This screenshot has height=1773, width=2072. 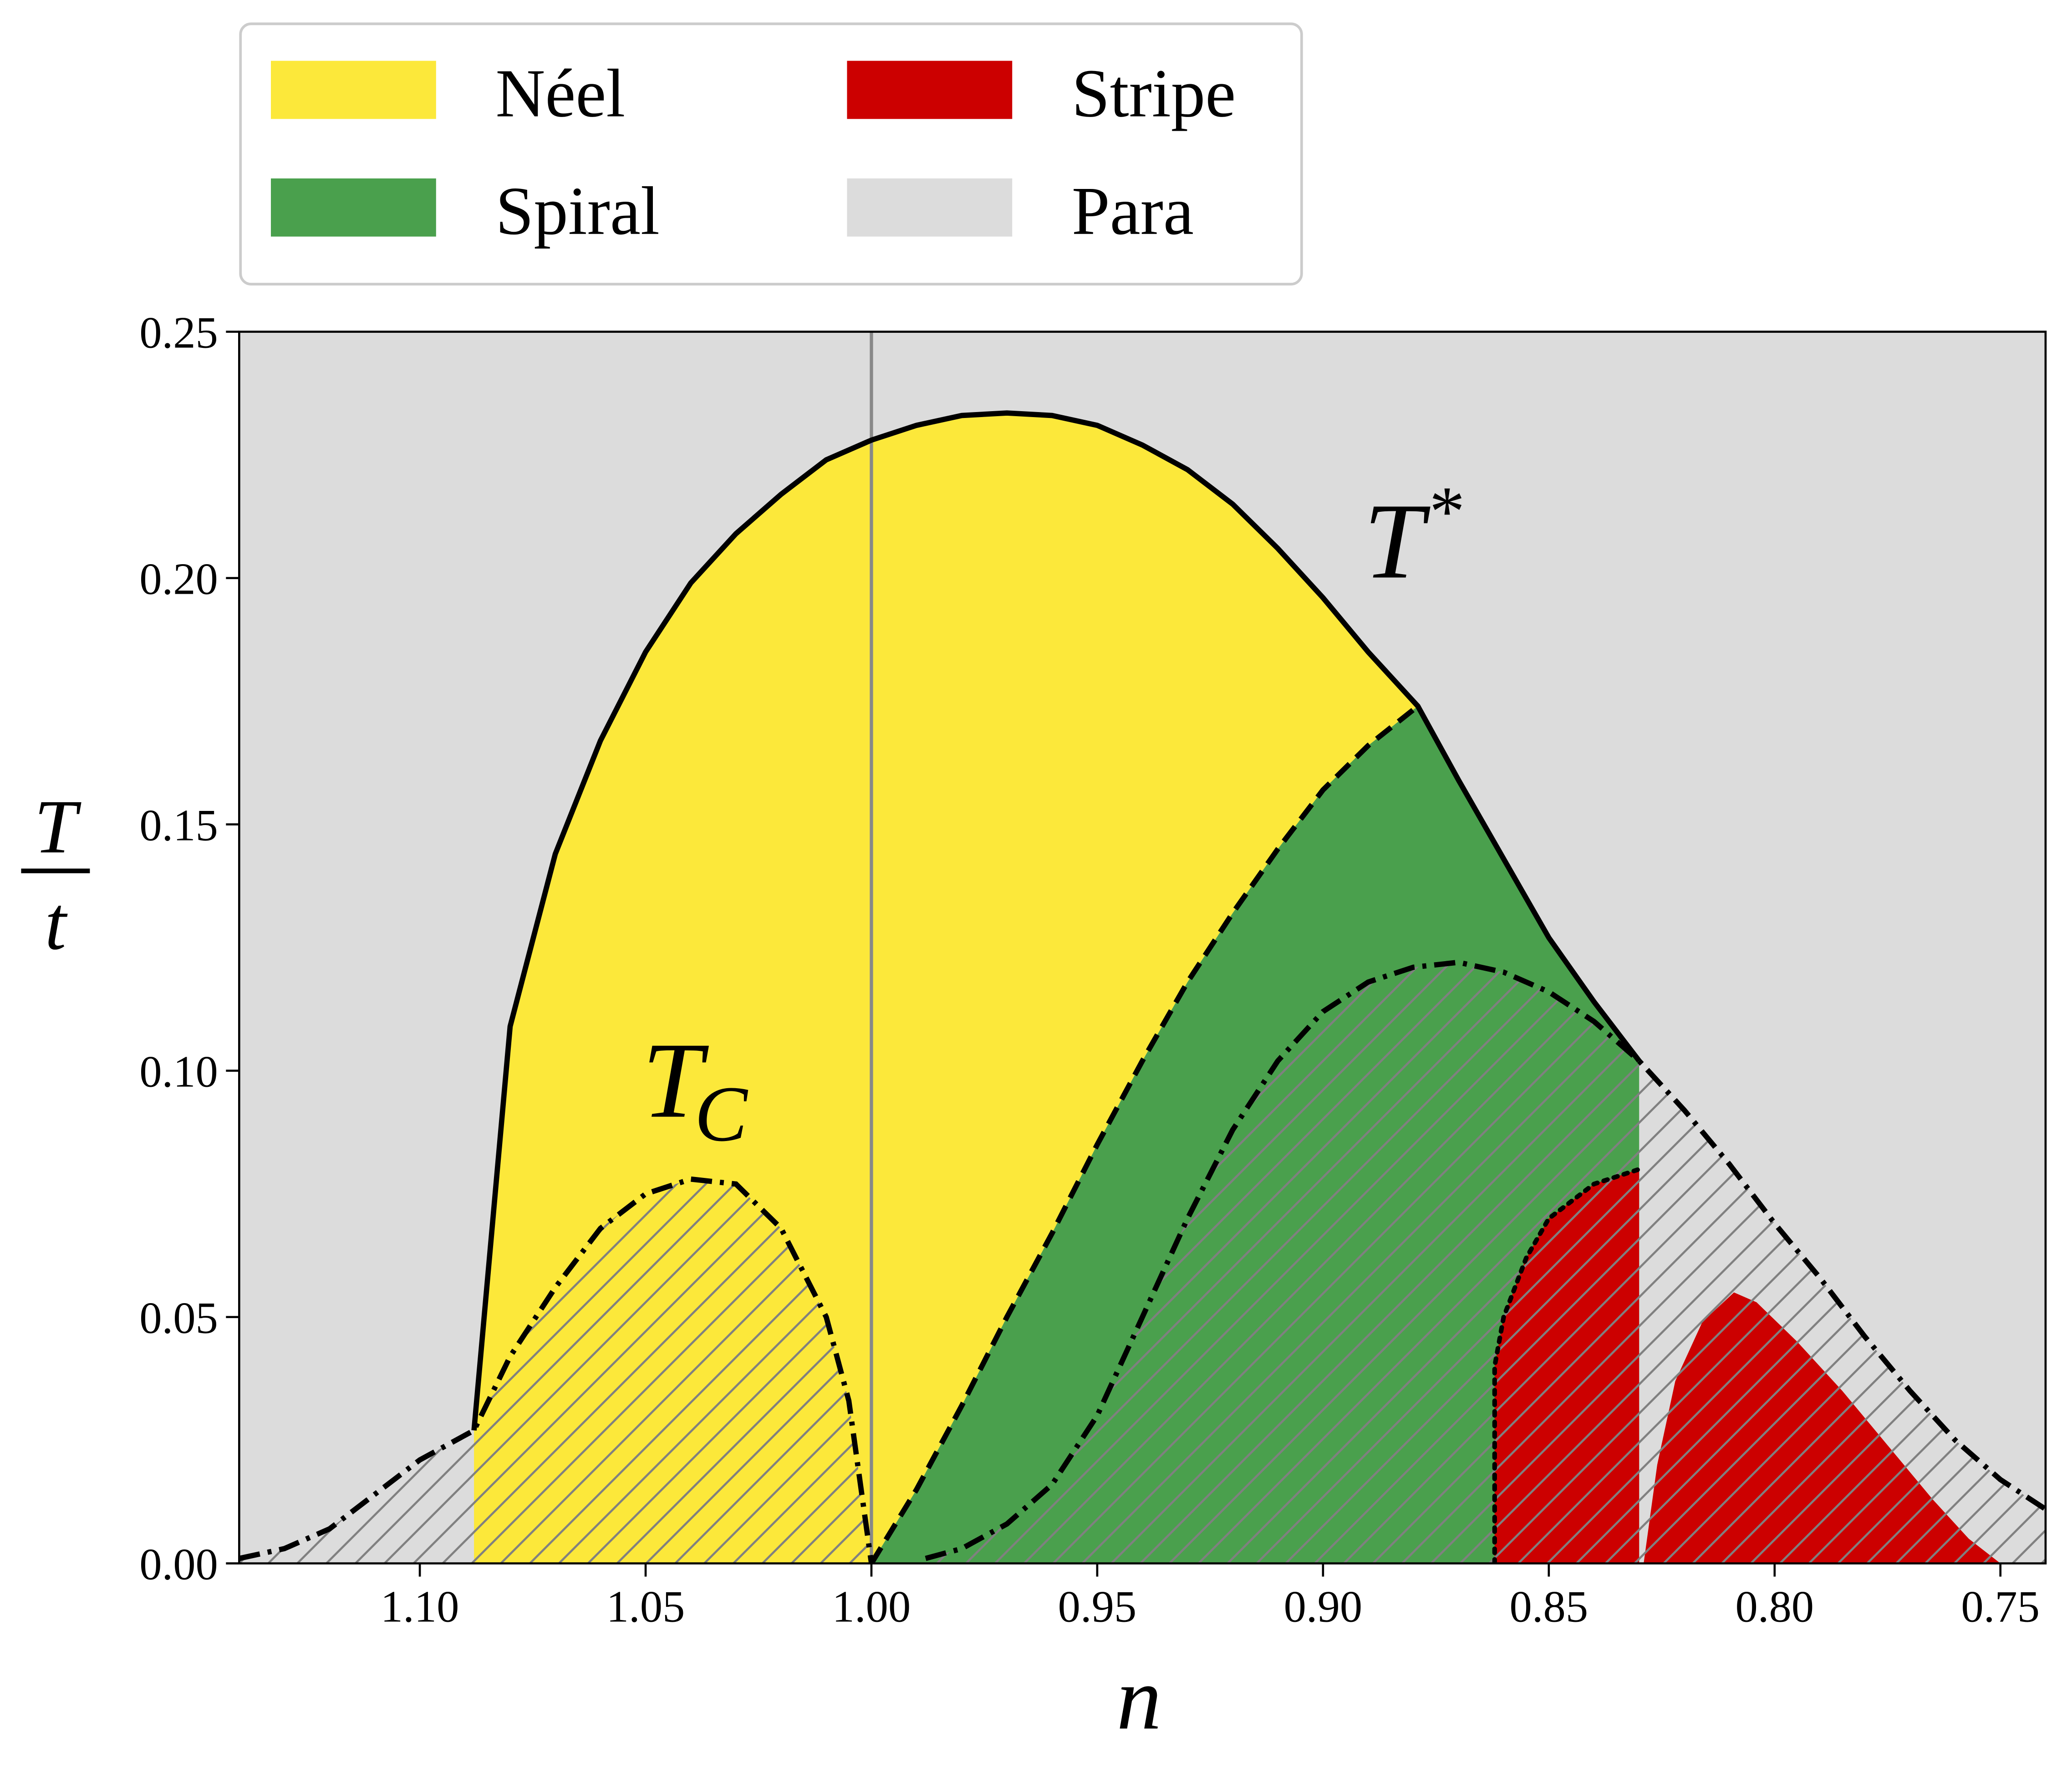 I want to click on y-tick-label: 0.20, so click(x=179, y=579).